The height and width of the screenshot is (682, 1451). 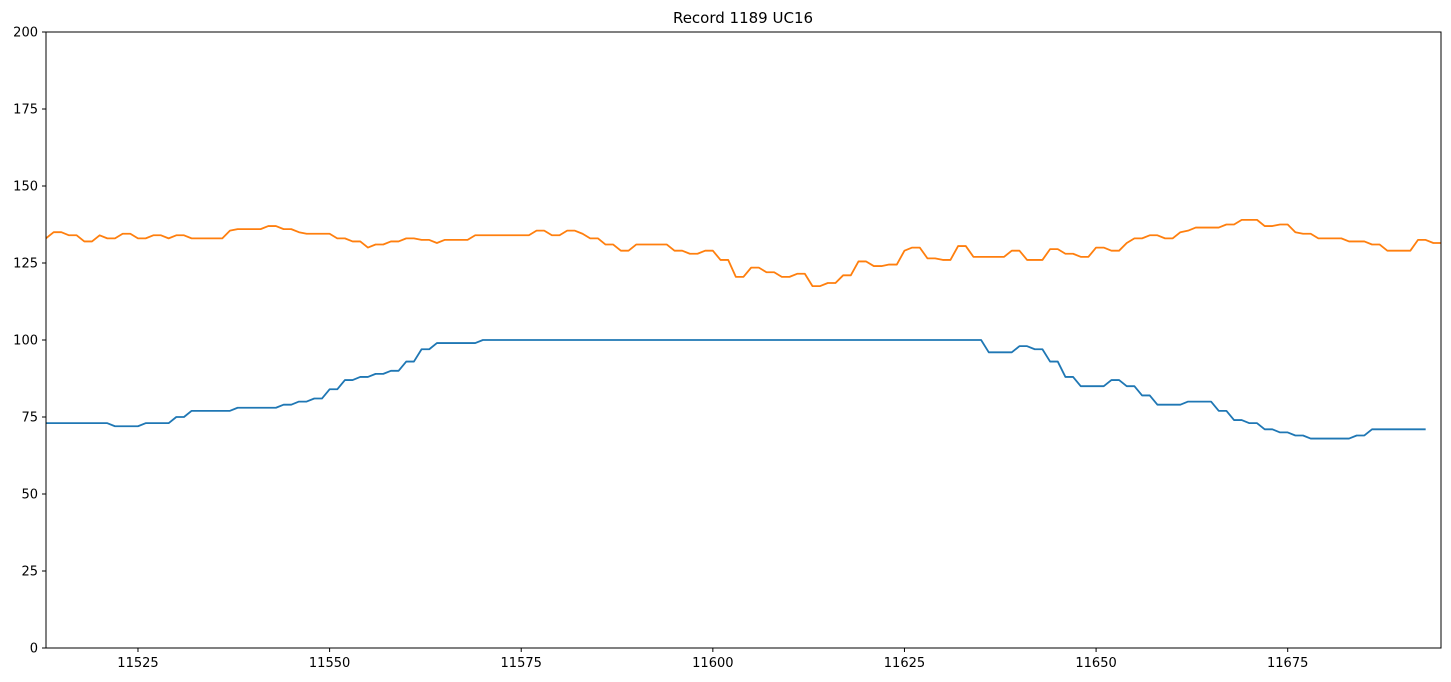 What do you see at coordinates (25, 110) in the screenshot?
I see `y-tick-label: 175` at bounding box center [25, 110].